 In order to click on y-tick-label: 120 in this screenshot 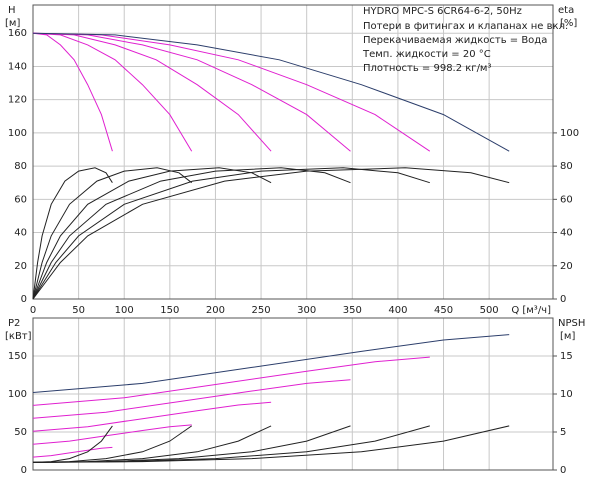, I will do `click(17, 100)`.